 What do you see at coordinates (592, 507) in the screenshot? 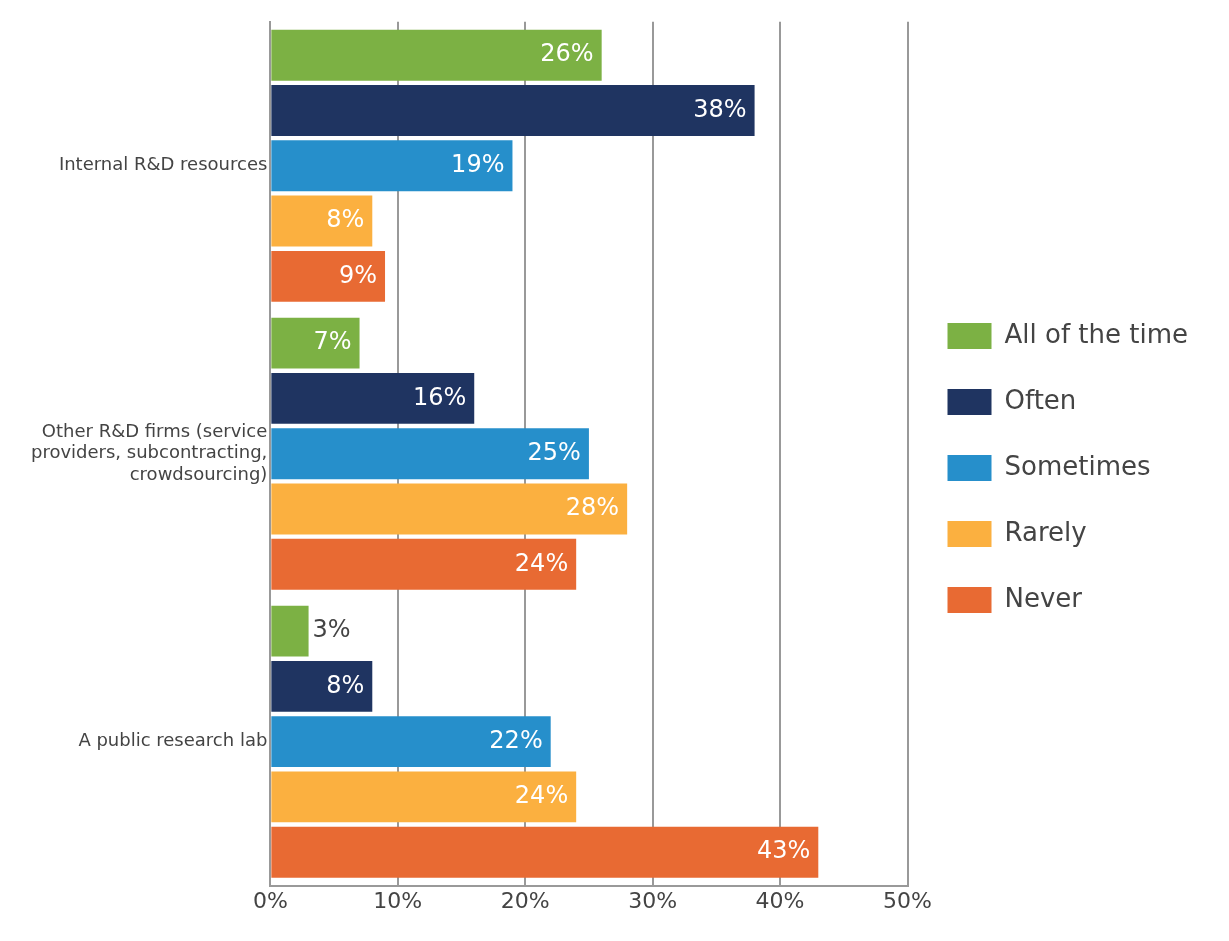
I see `data-label: 28%` at bounding box center [592, 507].